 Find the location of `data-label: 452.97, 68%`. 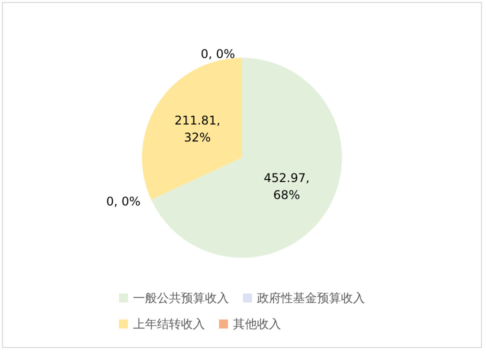

data-label: 452.97, 68% is located at coordinates (287, 186).